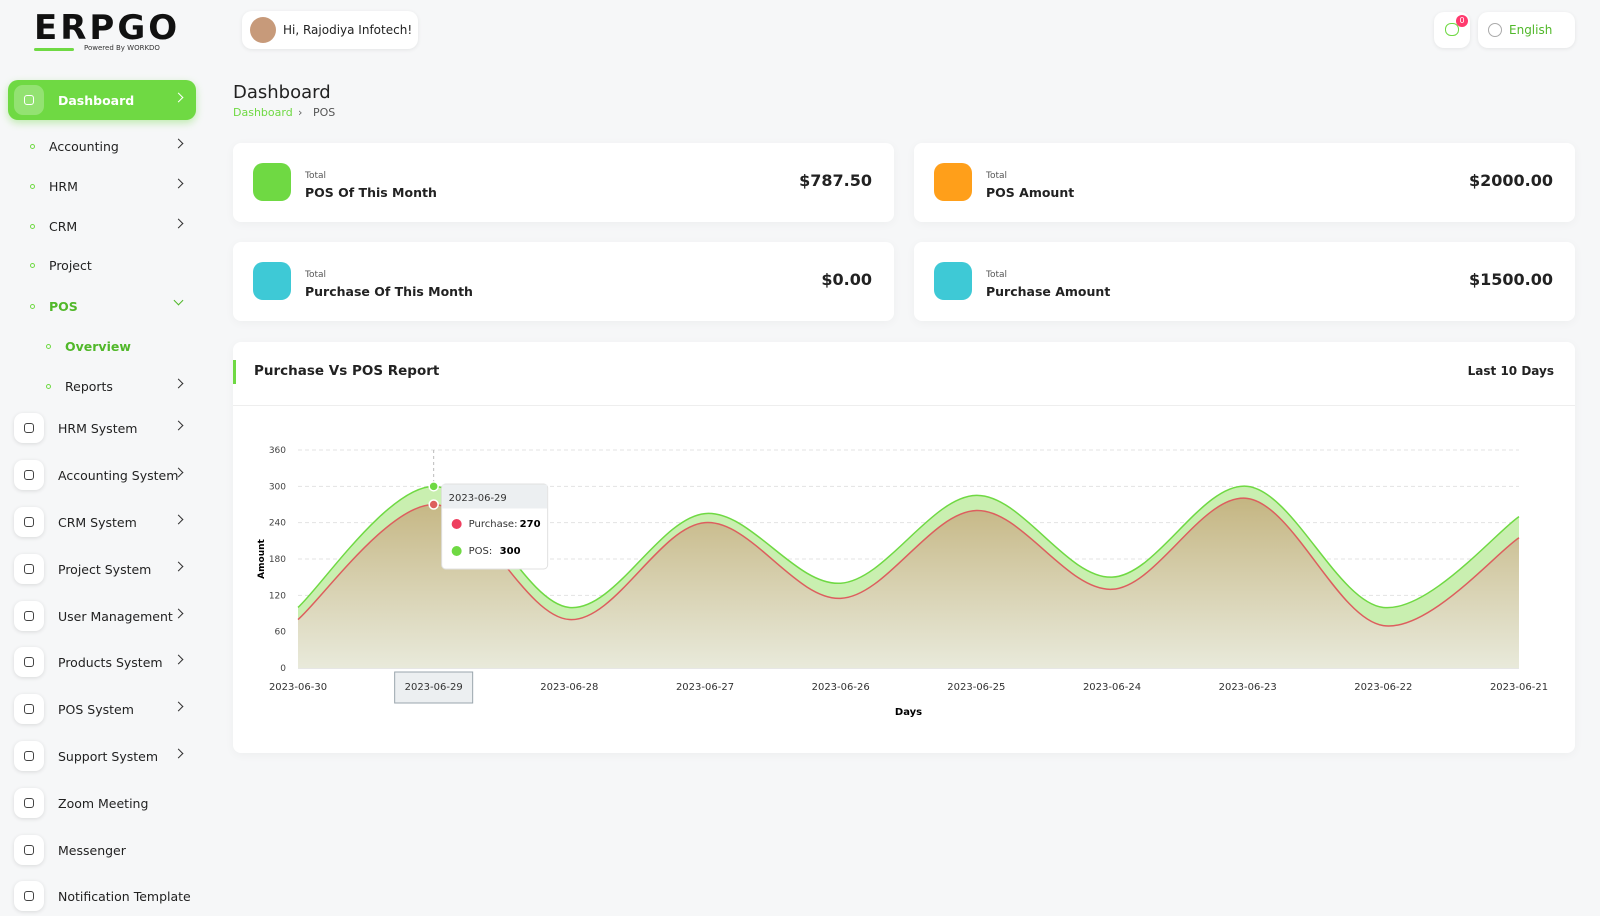 The width and height of the screenshot is (1600, 916). Describe the element at coordinates (102, 803) in the screenshot. I see `nav-item: Zoom Meeting` at that location.